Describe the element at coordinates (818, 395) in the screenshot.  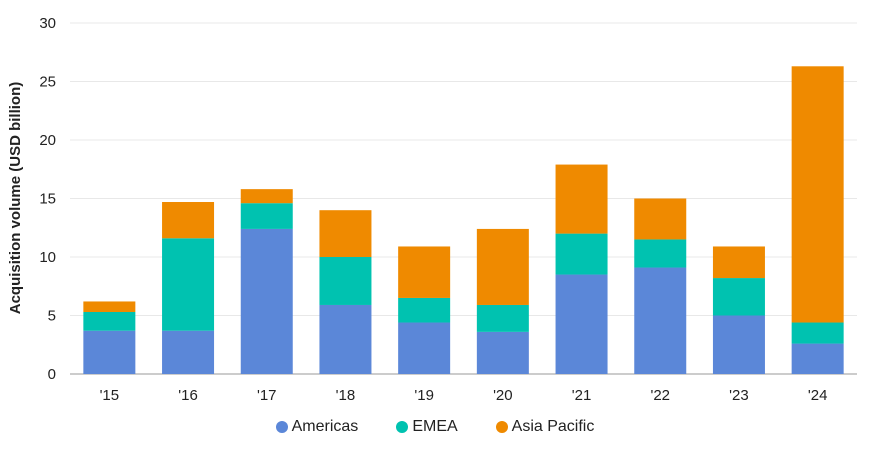
I see `x-tick-label: '24` at that location.